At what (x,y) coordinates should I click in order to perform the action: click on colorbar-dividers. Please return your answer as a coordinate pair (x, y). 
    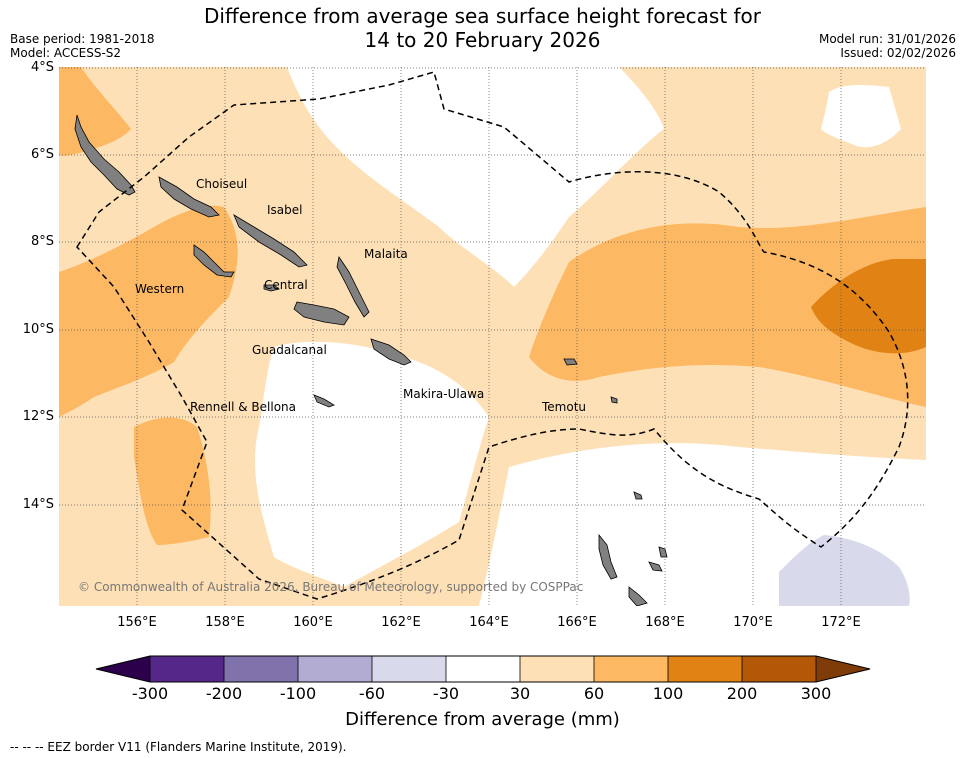
    Looking at the image, I should click on (483, 669).